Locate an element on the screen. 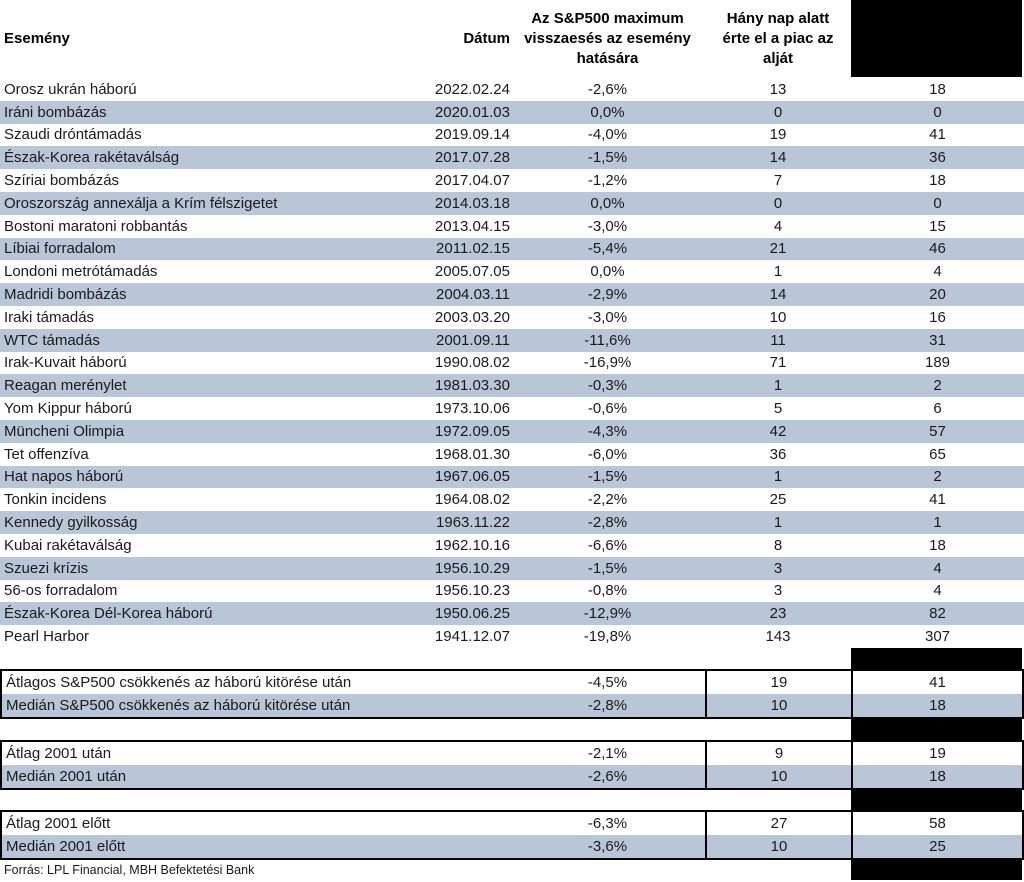  col5-cell: 46 is located at coordinates (937, 249).